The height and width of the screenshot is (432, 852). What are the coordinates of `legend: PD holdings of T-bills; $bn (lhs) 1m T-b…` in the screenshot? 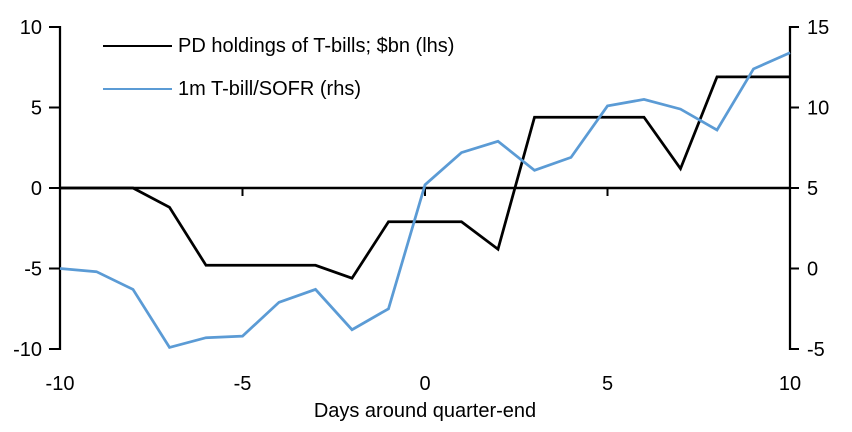 It's located at (278, 67).